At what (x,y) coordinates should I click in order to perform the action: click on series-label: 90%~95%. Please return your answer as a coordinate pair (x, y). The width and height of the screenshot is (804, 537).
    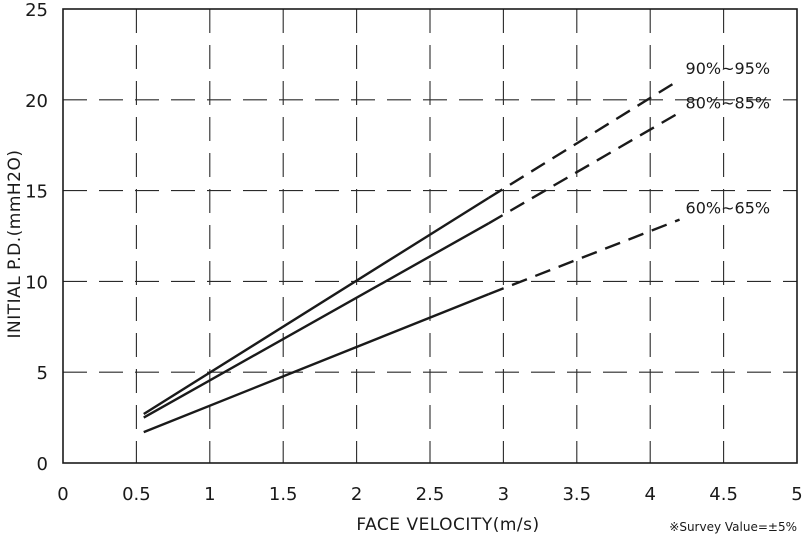
    Looking at the image, I should click on (728, 68).